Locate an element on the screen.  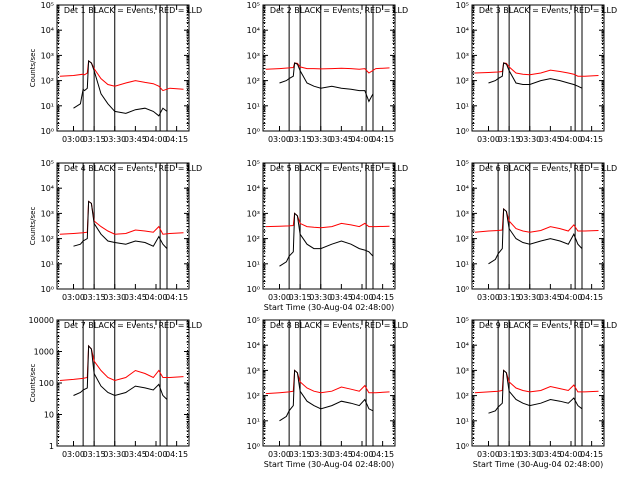
chart-title: Det 1 BLACK = Events, RED = LLD is located at coordinates (133, 10).